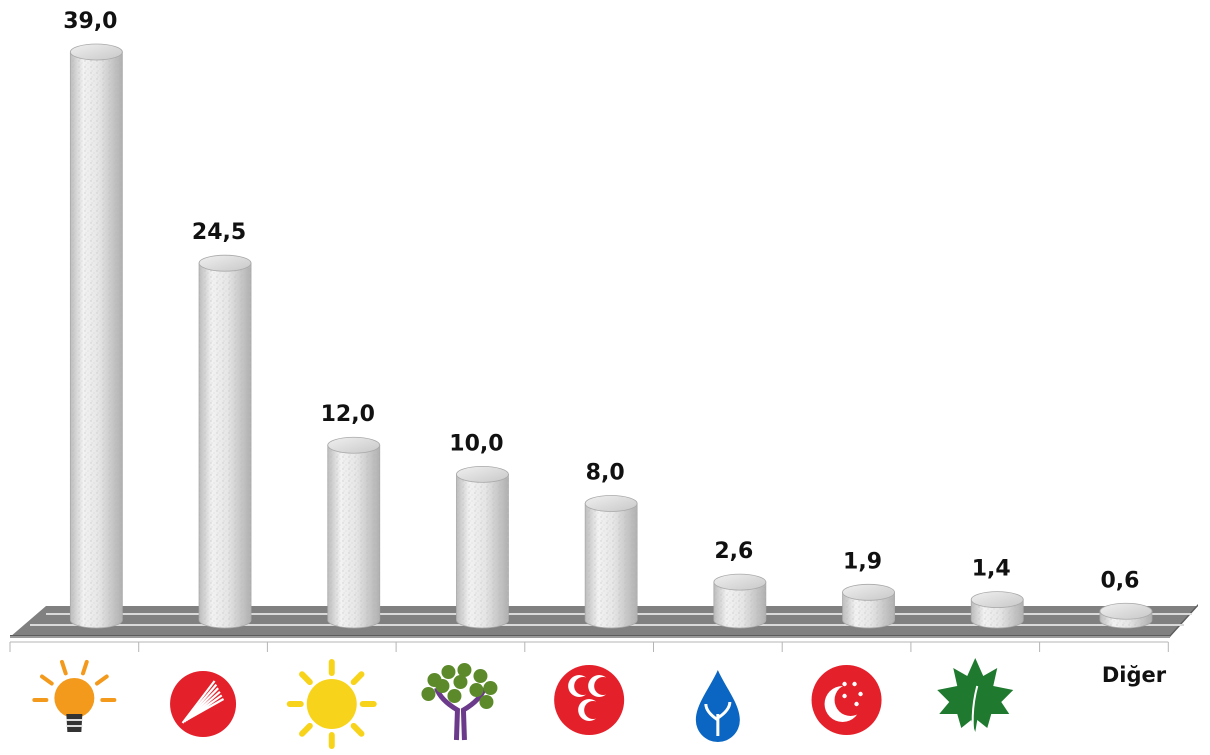 The image size is (1210, 755). What do you see at coordinates (589, 700) in the screenshot?
I see `three-crescents-icon` at bounding box center [589, 700].